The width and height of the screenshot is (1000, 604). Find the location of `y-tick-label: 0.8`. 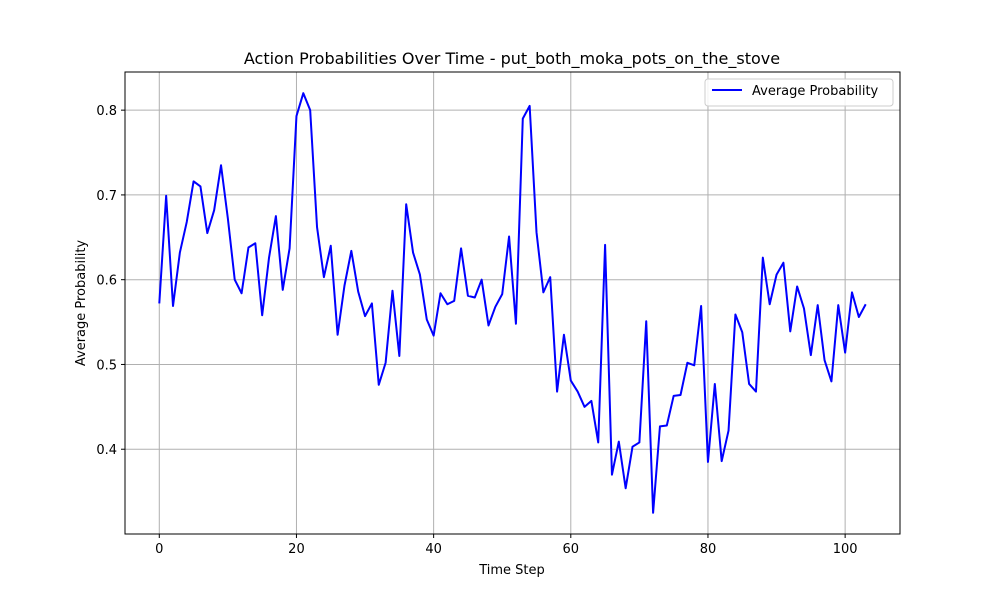

y-tick-label: 0.8 is located at coordinates (106, 111).